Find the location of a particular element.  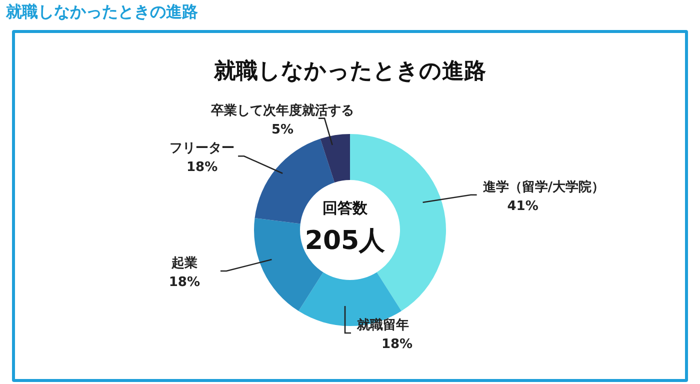

slice-label: フリーター is located at coordinates (202, 148).